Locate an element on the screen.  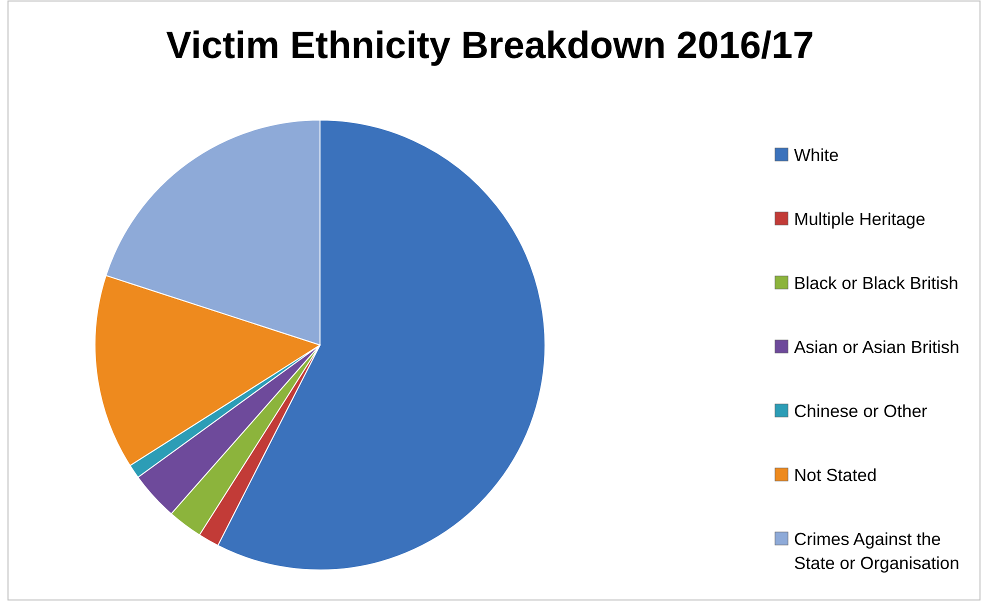
legend-label: Asian or Asian British is located at coordinates (877, 347).